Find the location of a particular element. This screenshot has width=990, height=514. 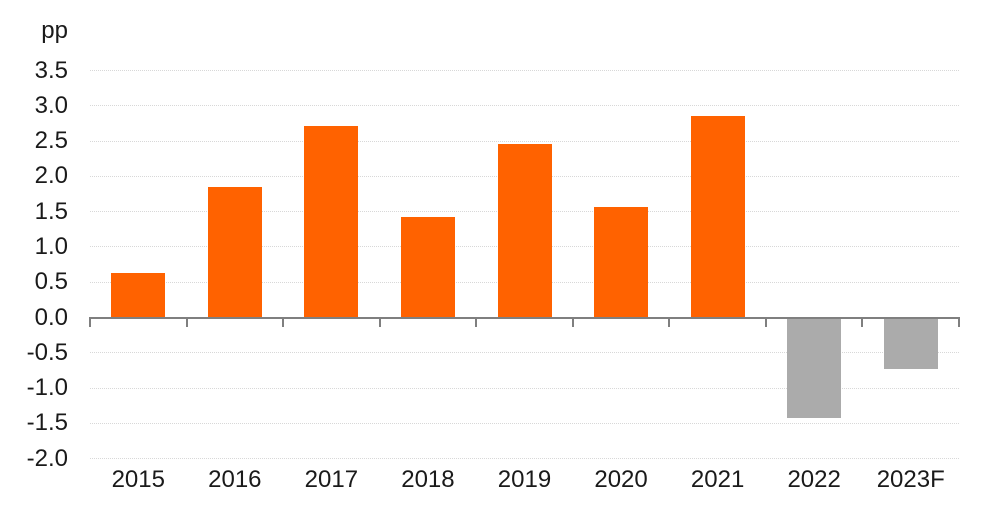

y-tick-label: 1.5 is located at coordinates (51, 211).